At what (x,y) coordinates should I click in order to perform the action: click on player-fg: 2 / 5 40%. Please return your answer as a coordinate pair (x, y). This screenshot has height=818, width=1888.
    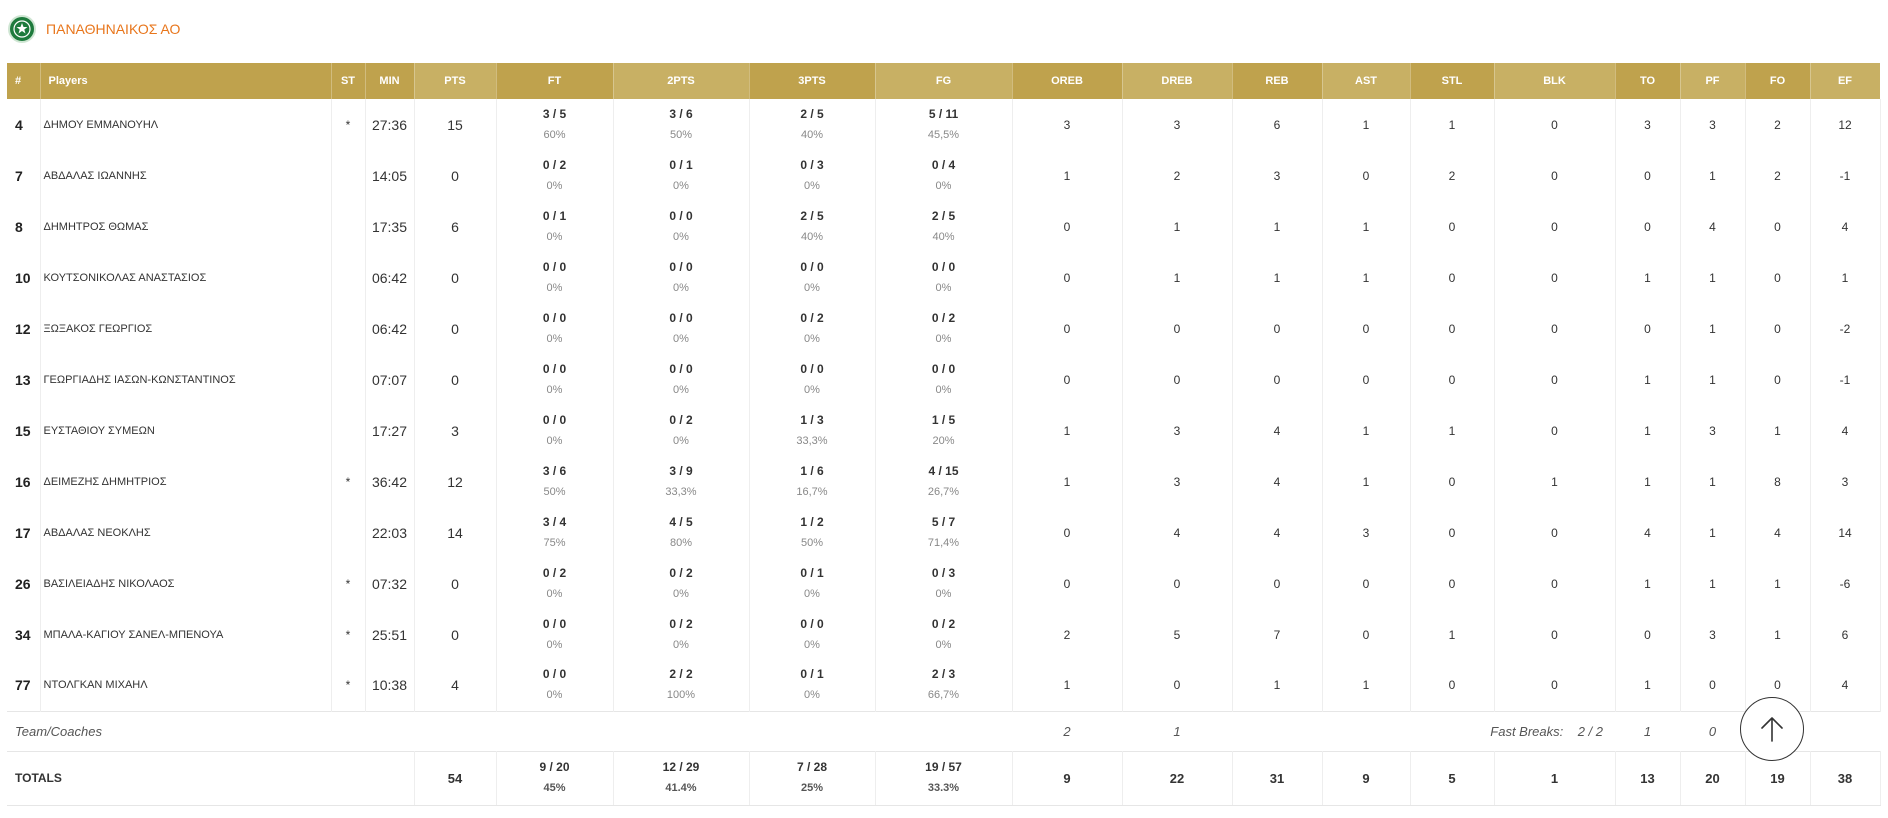
    Looking at the image, I should click on (944, 226).